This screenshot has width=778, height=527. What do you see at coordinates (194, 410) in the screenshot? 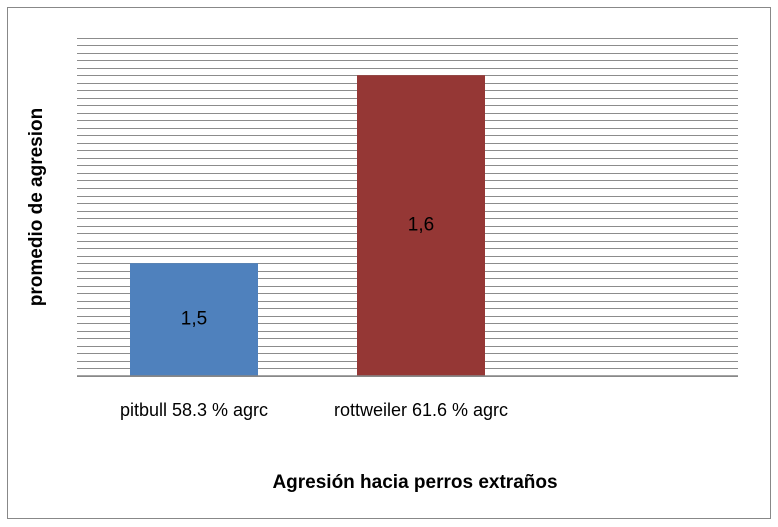
I see `x-tick-label: pitbull 58.3 % agrc` at bounding box center [194, 410].